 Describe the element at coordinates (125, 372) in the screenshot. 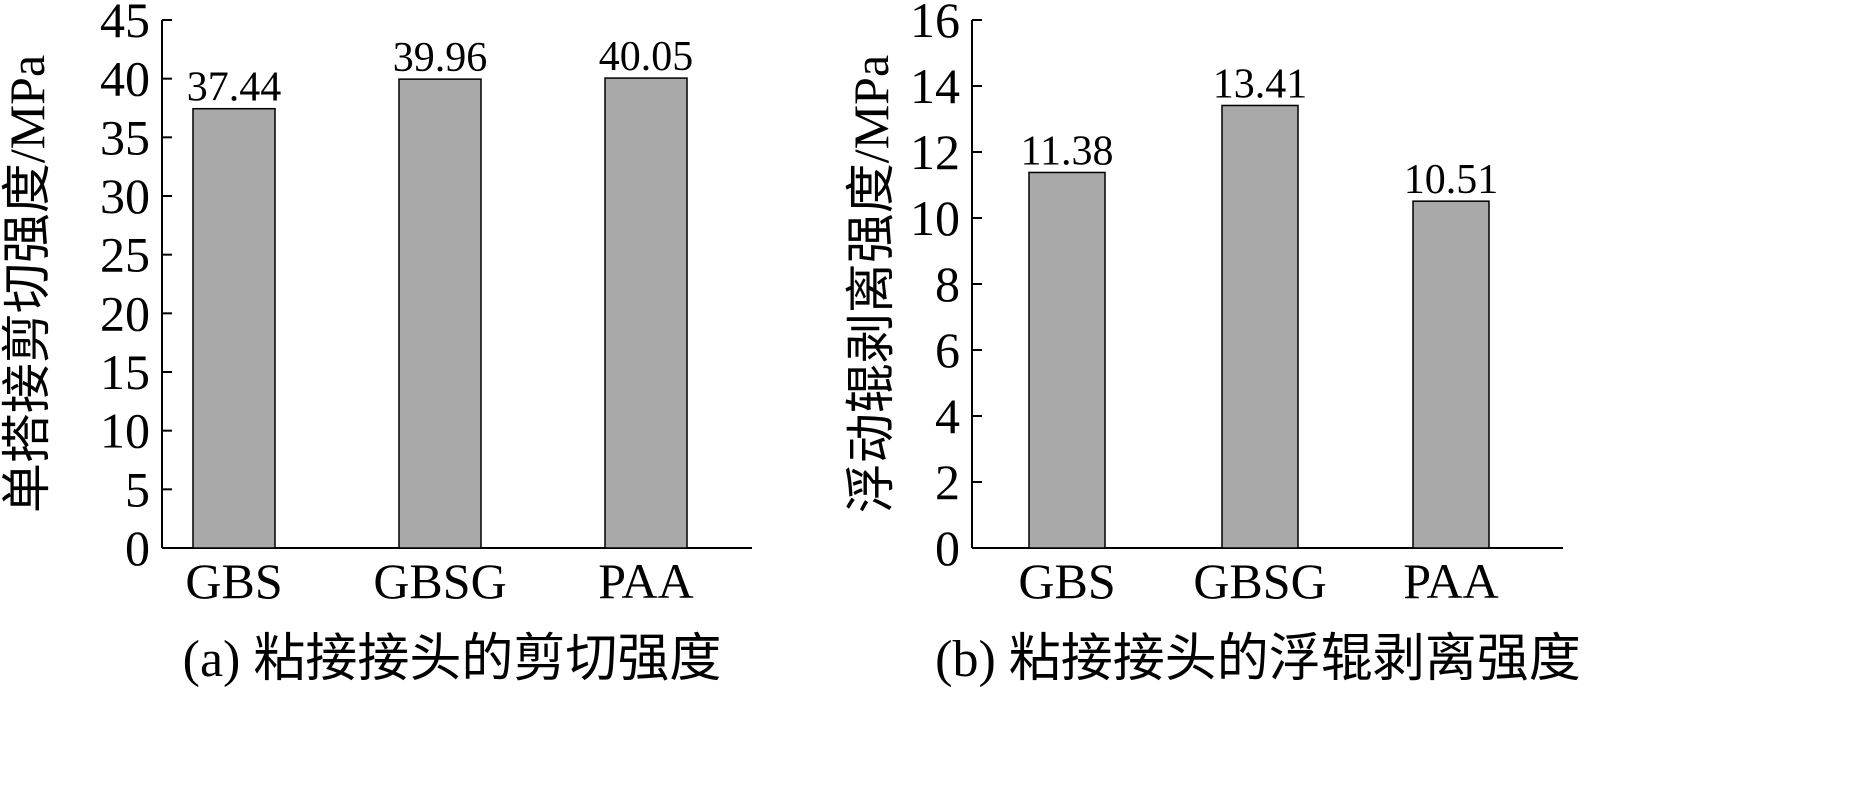

I see `y-tick-label-0-3: 15` at that location.